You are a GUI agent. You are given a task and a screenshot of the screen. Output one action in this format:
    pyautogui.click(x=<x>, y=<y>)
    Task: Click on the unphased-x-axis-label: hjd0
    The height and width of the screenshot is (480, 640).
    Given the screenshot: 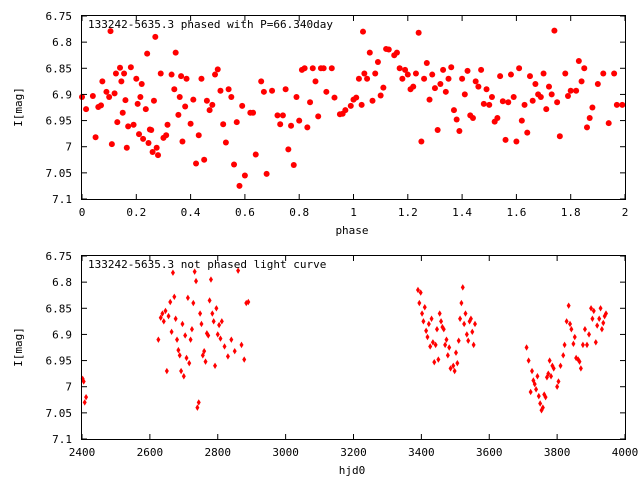 What is the action you would take?
    pyautogui.click(x=352, y=470)
    